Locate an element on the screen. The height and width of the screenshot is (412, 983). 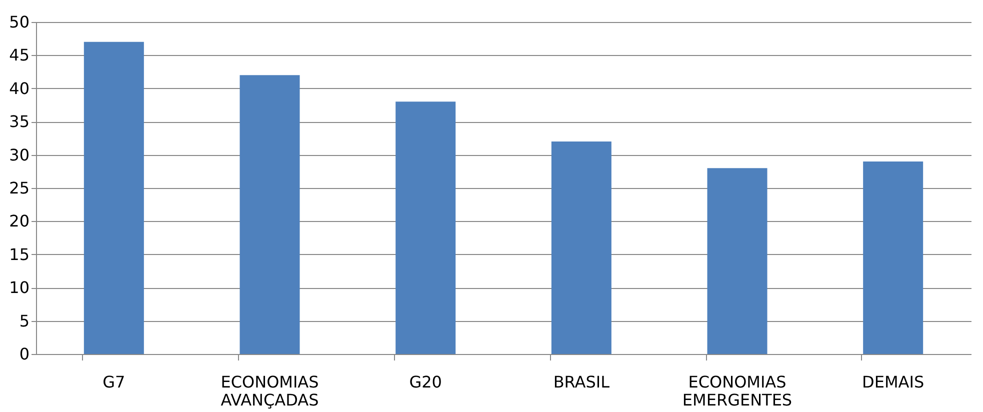
x-tick-label: DEMAIS is located at coordinates (893, 382).